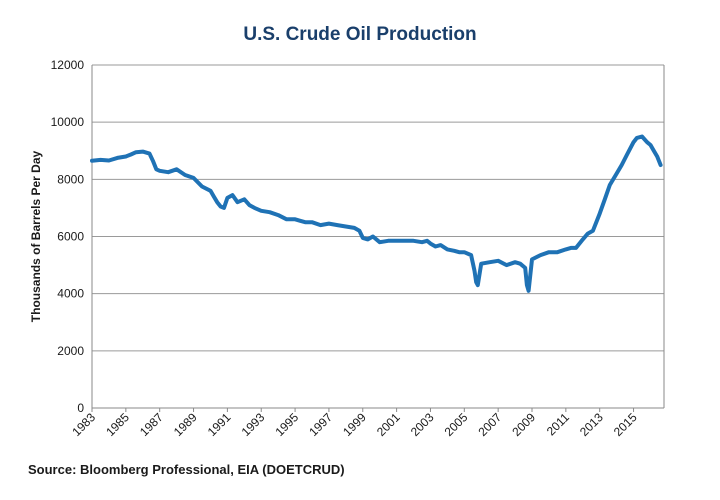  What do you see at coordinates (68, 122) in the screenshot?
I see `y-tick-label: 10000` at bounding box center [68, 122].